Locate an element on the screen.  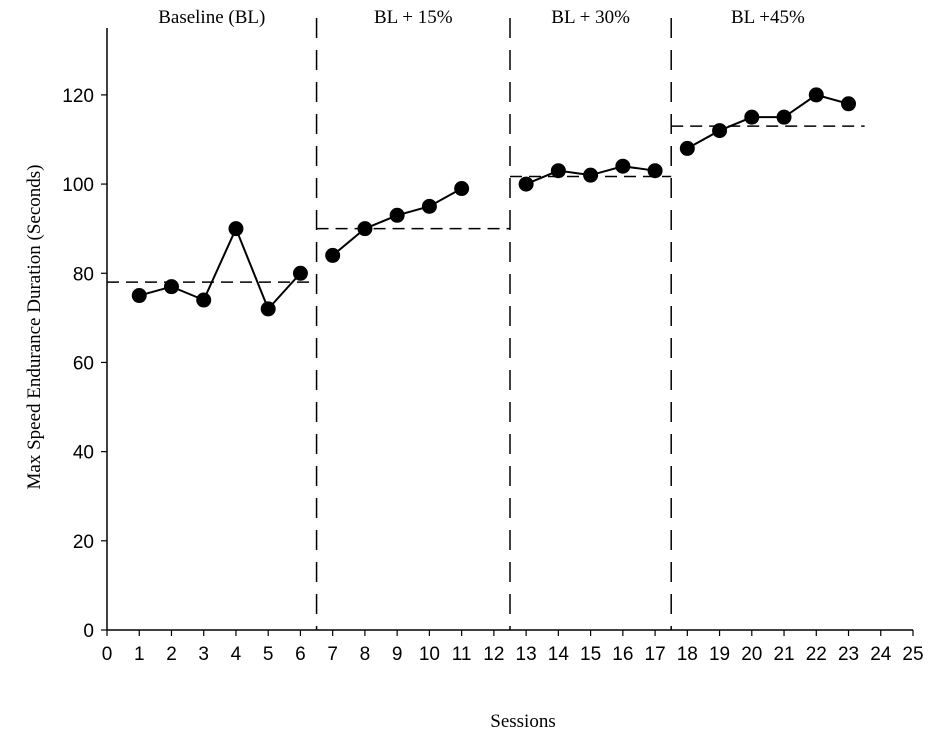
y-tick-label: 20 is located at coordinates (83, 542).